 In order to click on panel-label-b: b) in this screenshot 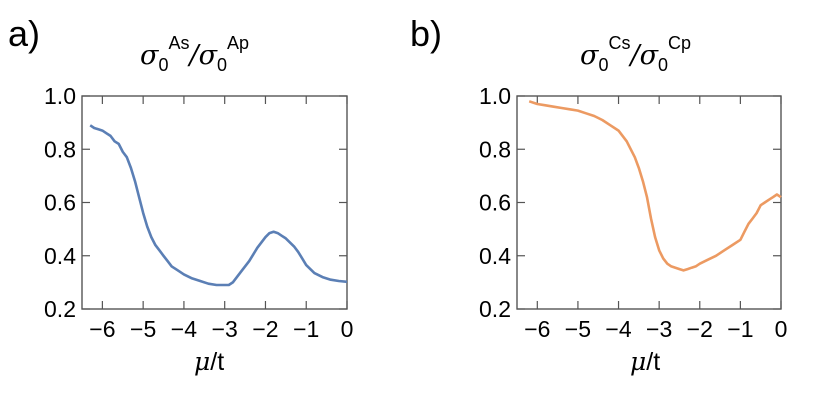, I will do `click(426, 33)`.